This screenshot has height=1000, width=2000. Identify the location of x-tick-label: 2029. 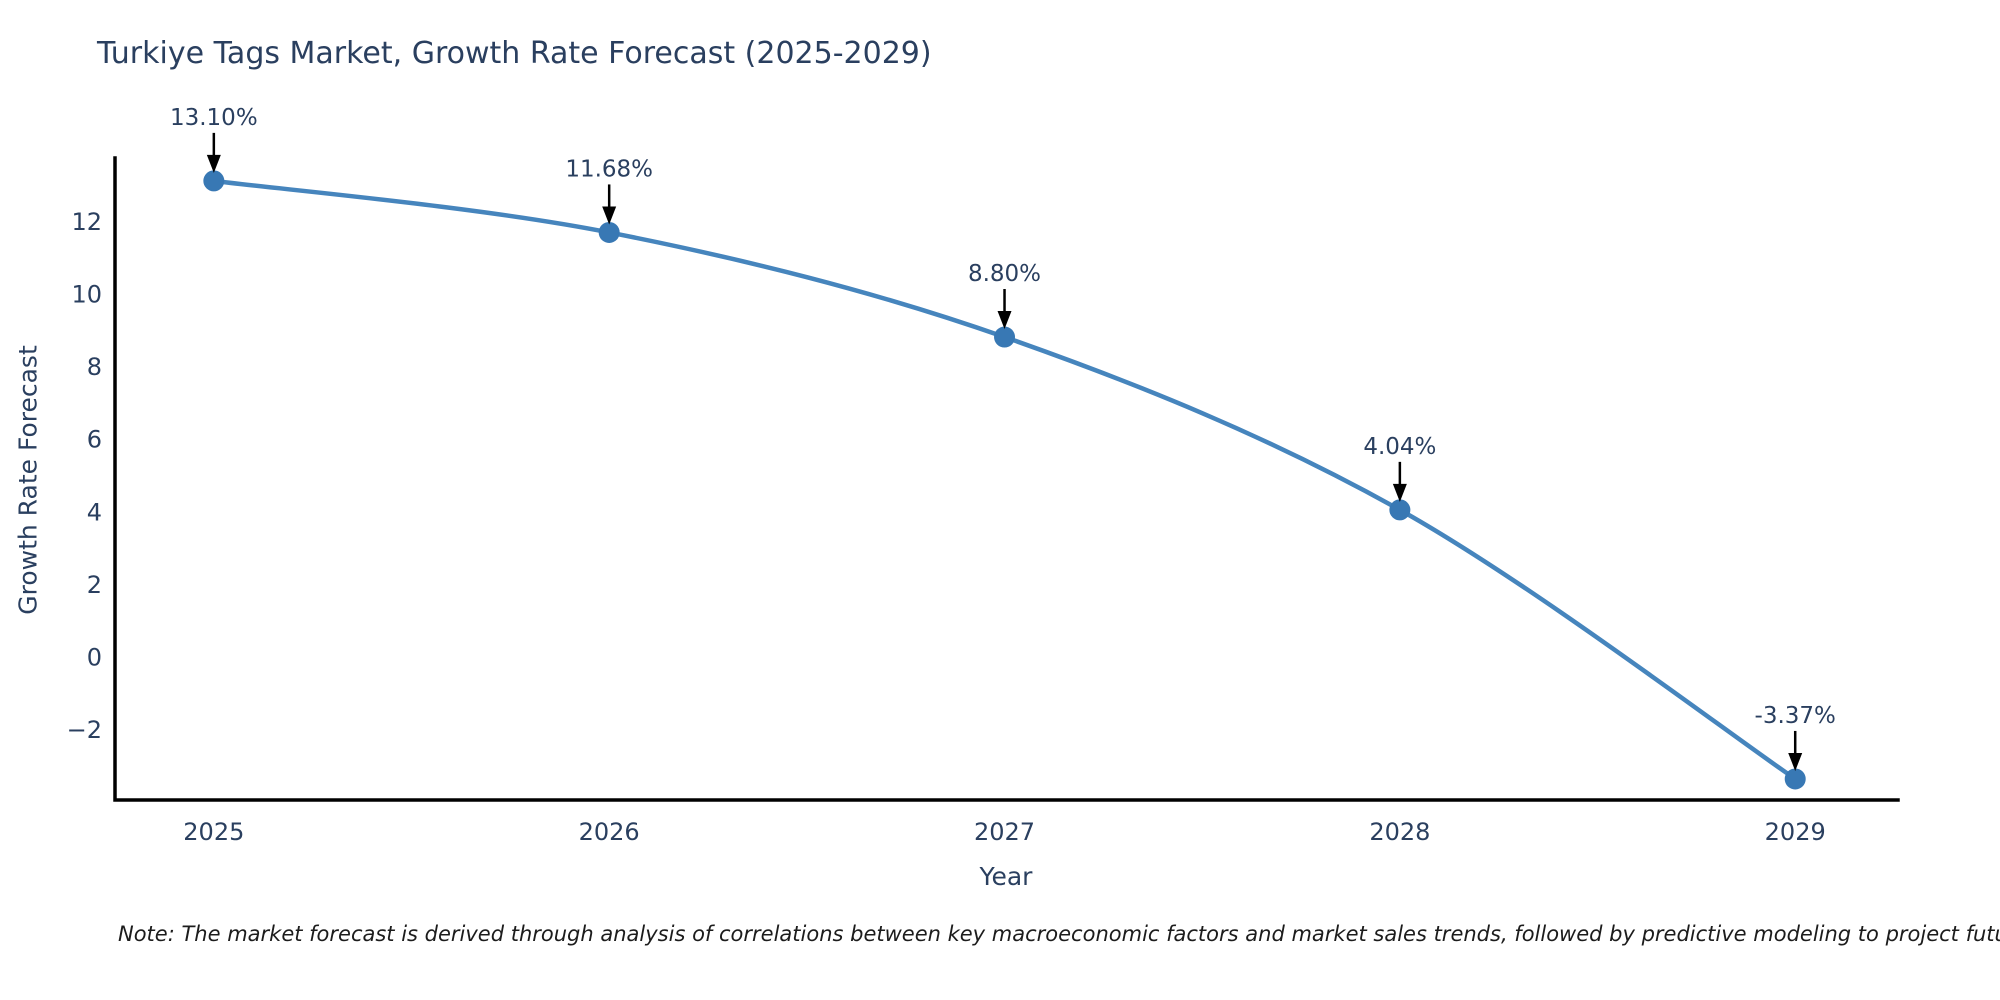
(1795, 832).